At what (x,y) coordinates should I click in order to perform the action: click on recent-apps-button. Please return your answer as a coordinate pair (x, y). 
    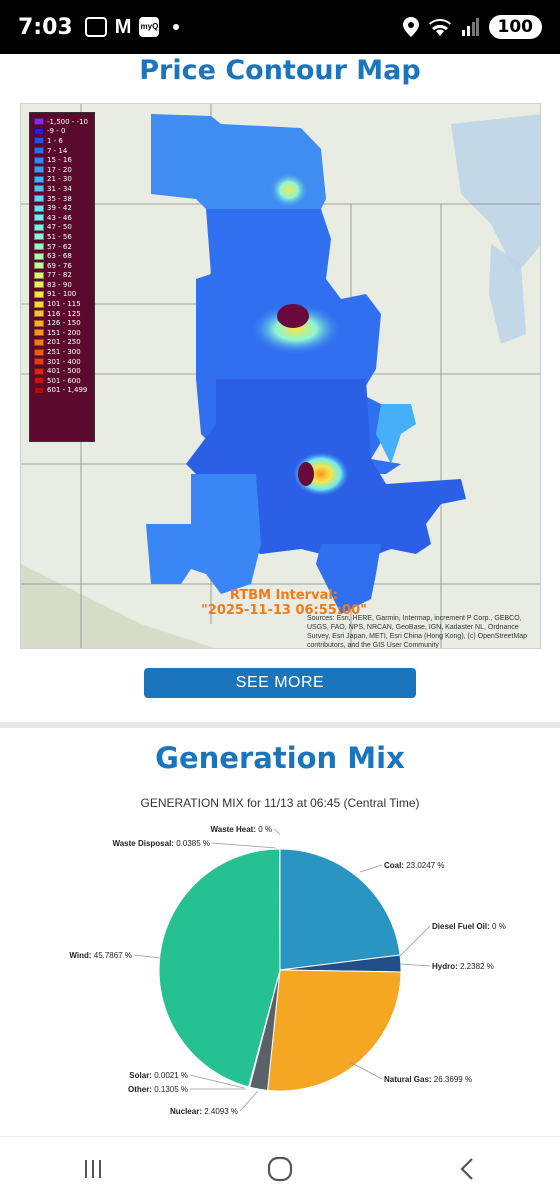
    Looking at the image, I should click on (93, 1169).